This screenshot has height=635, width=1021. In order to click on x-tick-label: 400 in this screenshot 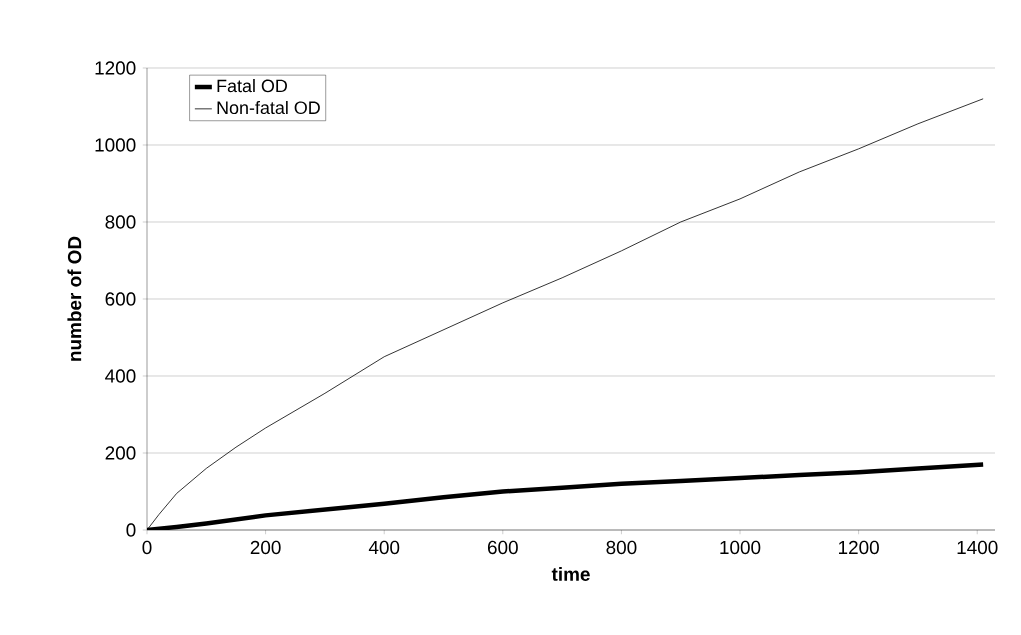, I will do `click(384, 547)`.